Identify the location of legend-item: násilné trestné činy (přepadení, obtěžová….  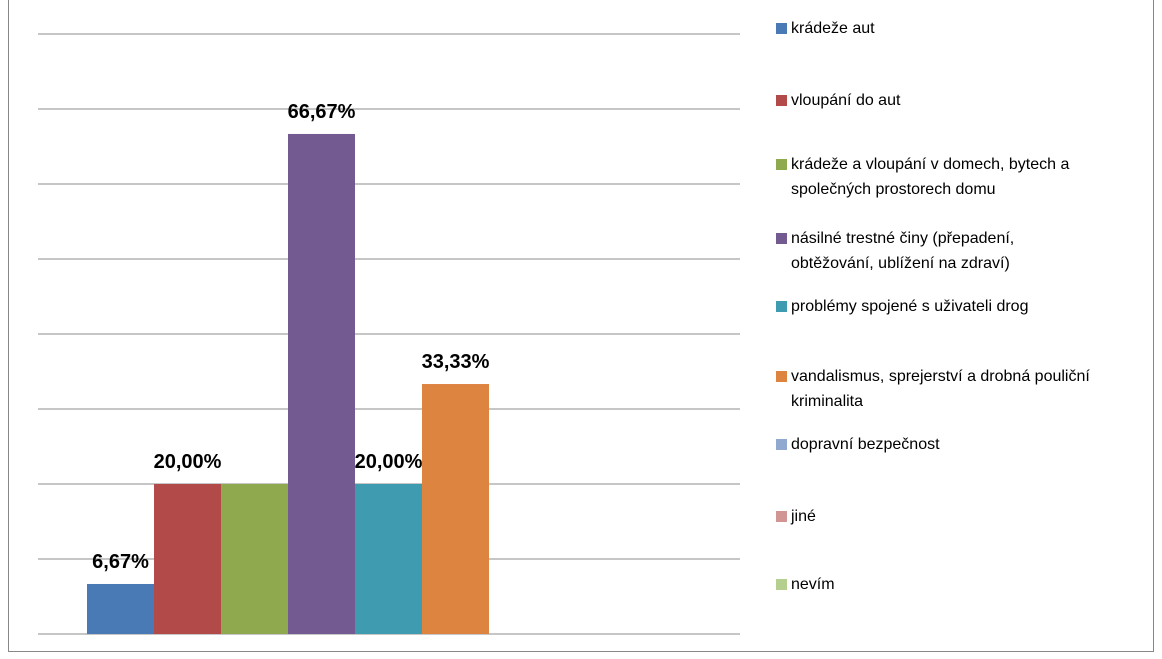
(966, 251).